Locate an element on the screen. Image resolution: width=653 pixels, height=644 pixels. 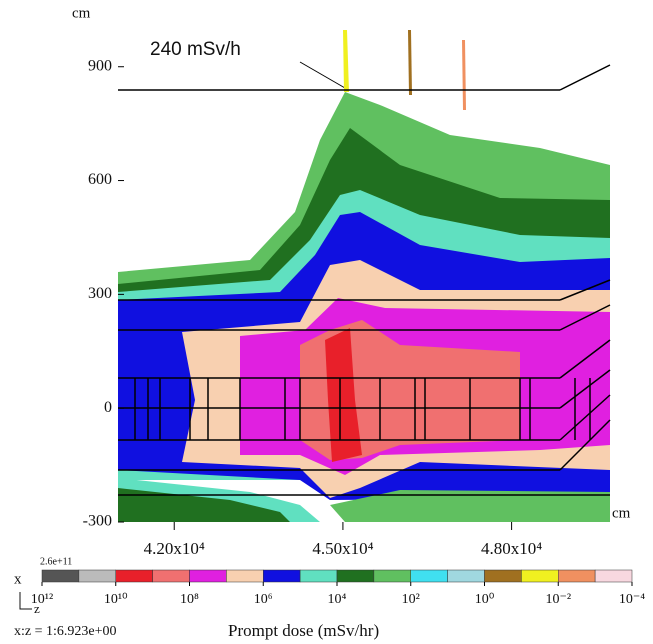
y-tick-label: 0 is located at coordinates (108, 407).